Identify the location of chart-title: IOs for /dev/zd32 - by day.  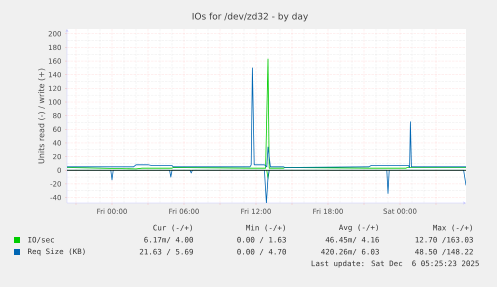
(250, 17).